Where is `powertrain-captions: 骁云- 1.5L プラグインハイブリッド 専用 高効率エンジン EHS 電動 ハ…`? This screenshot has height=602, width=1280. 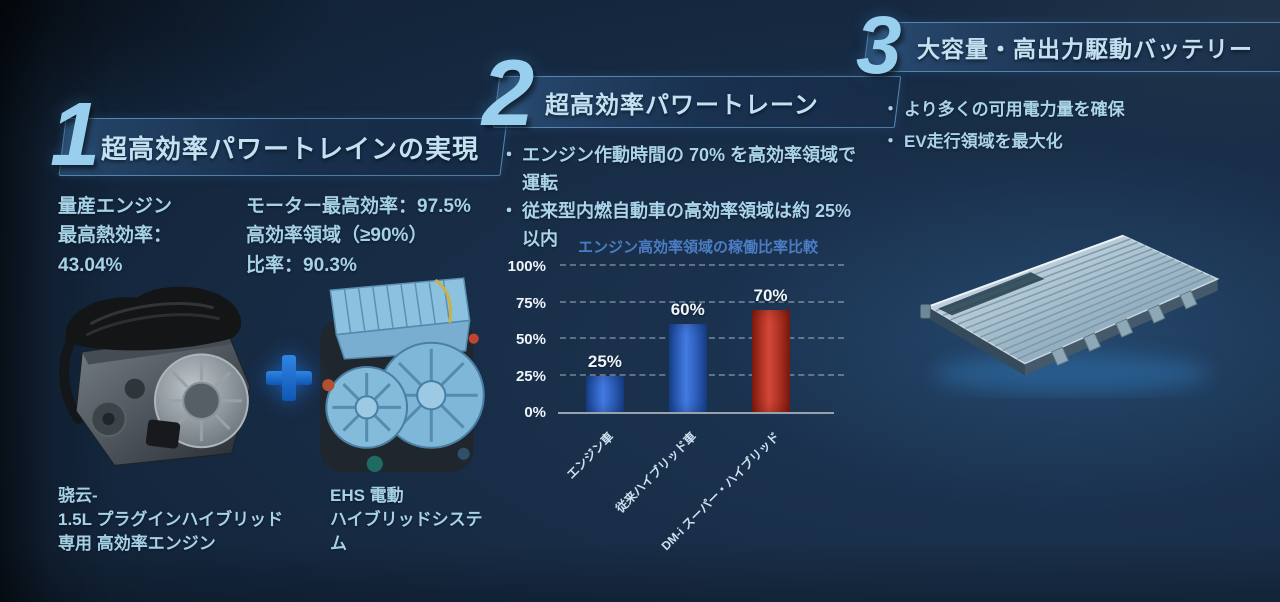 powertrain-captions: 骁云- 1.5L プラグインハイブリッド 専用 高効率エンジン EHS 電動 ハ… is located at coordinates (274, 519).